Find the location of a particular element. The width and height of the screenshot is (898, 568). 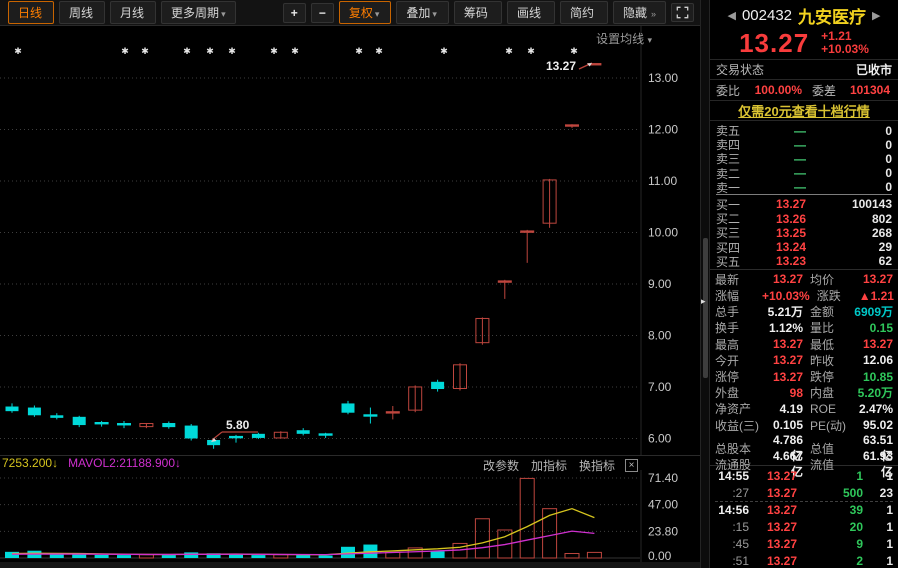

volume-bar-up is located at coordinates (572, 556).